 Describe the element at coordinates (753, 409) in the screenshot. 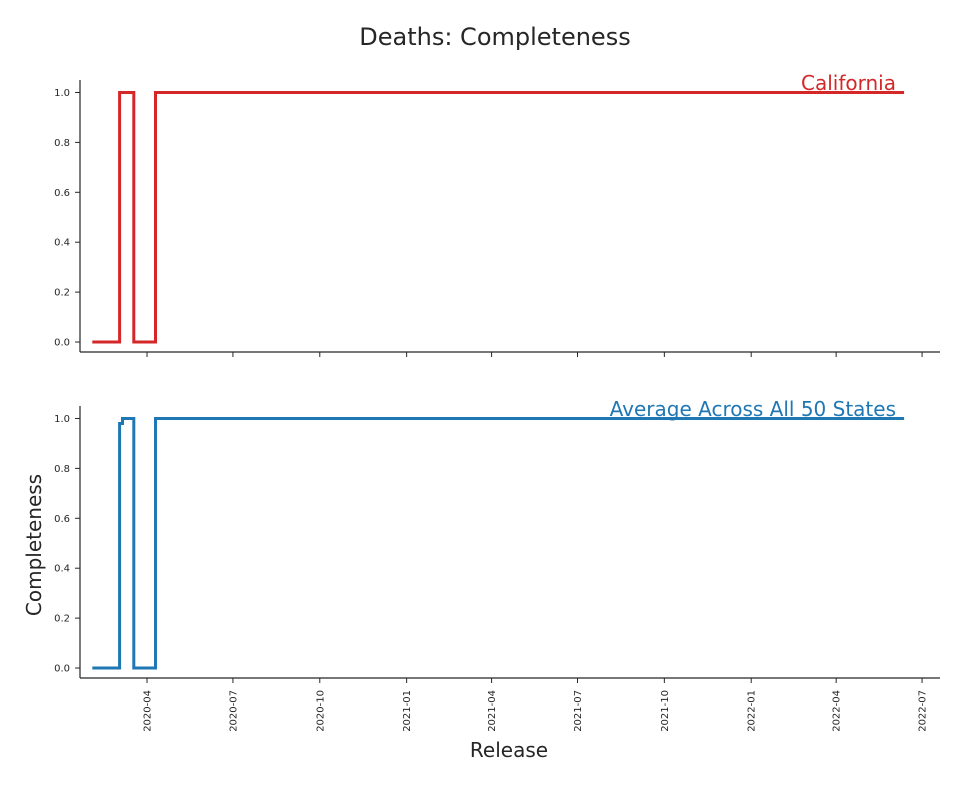

I see `series-label: Average Across All 50 States` at that location.